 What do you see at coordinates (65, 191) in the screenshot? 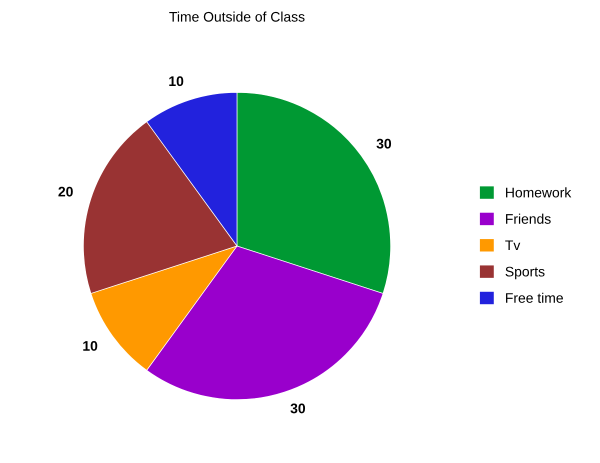
I see `data-label: 20` at bounding box center [65, 191].